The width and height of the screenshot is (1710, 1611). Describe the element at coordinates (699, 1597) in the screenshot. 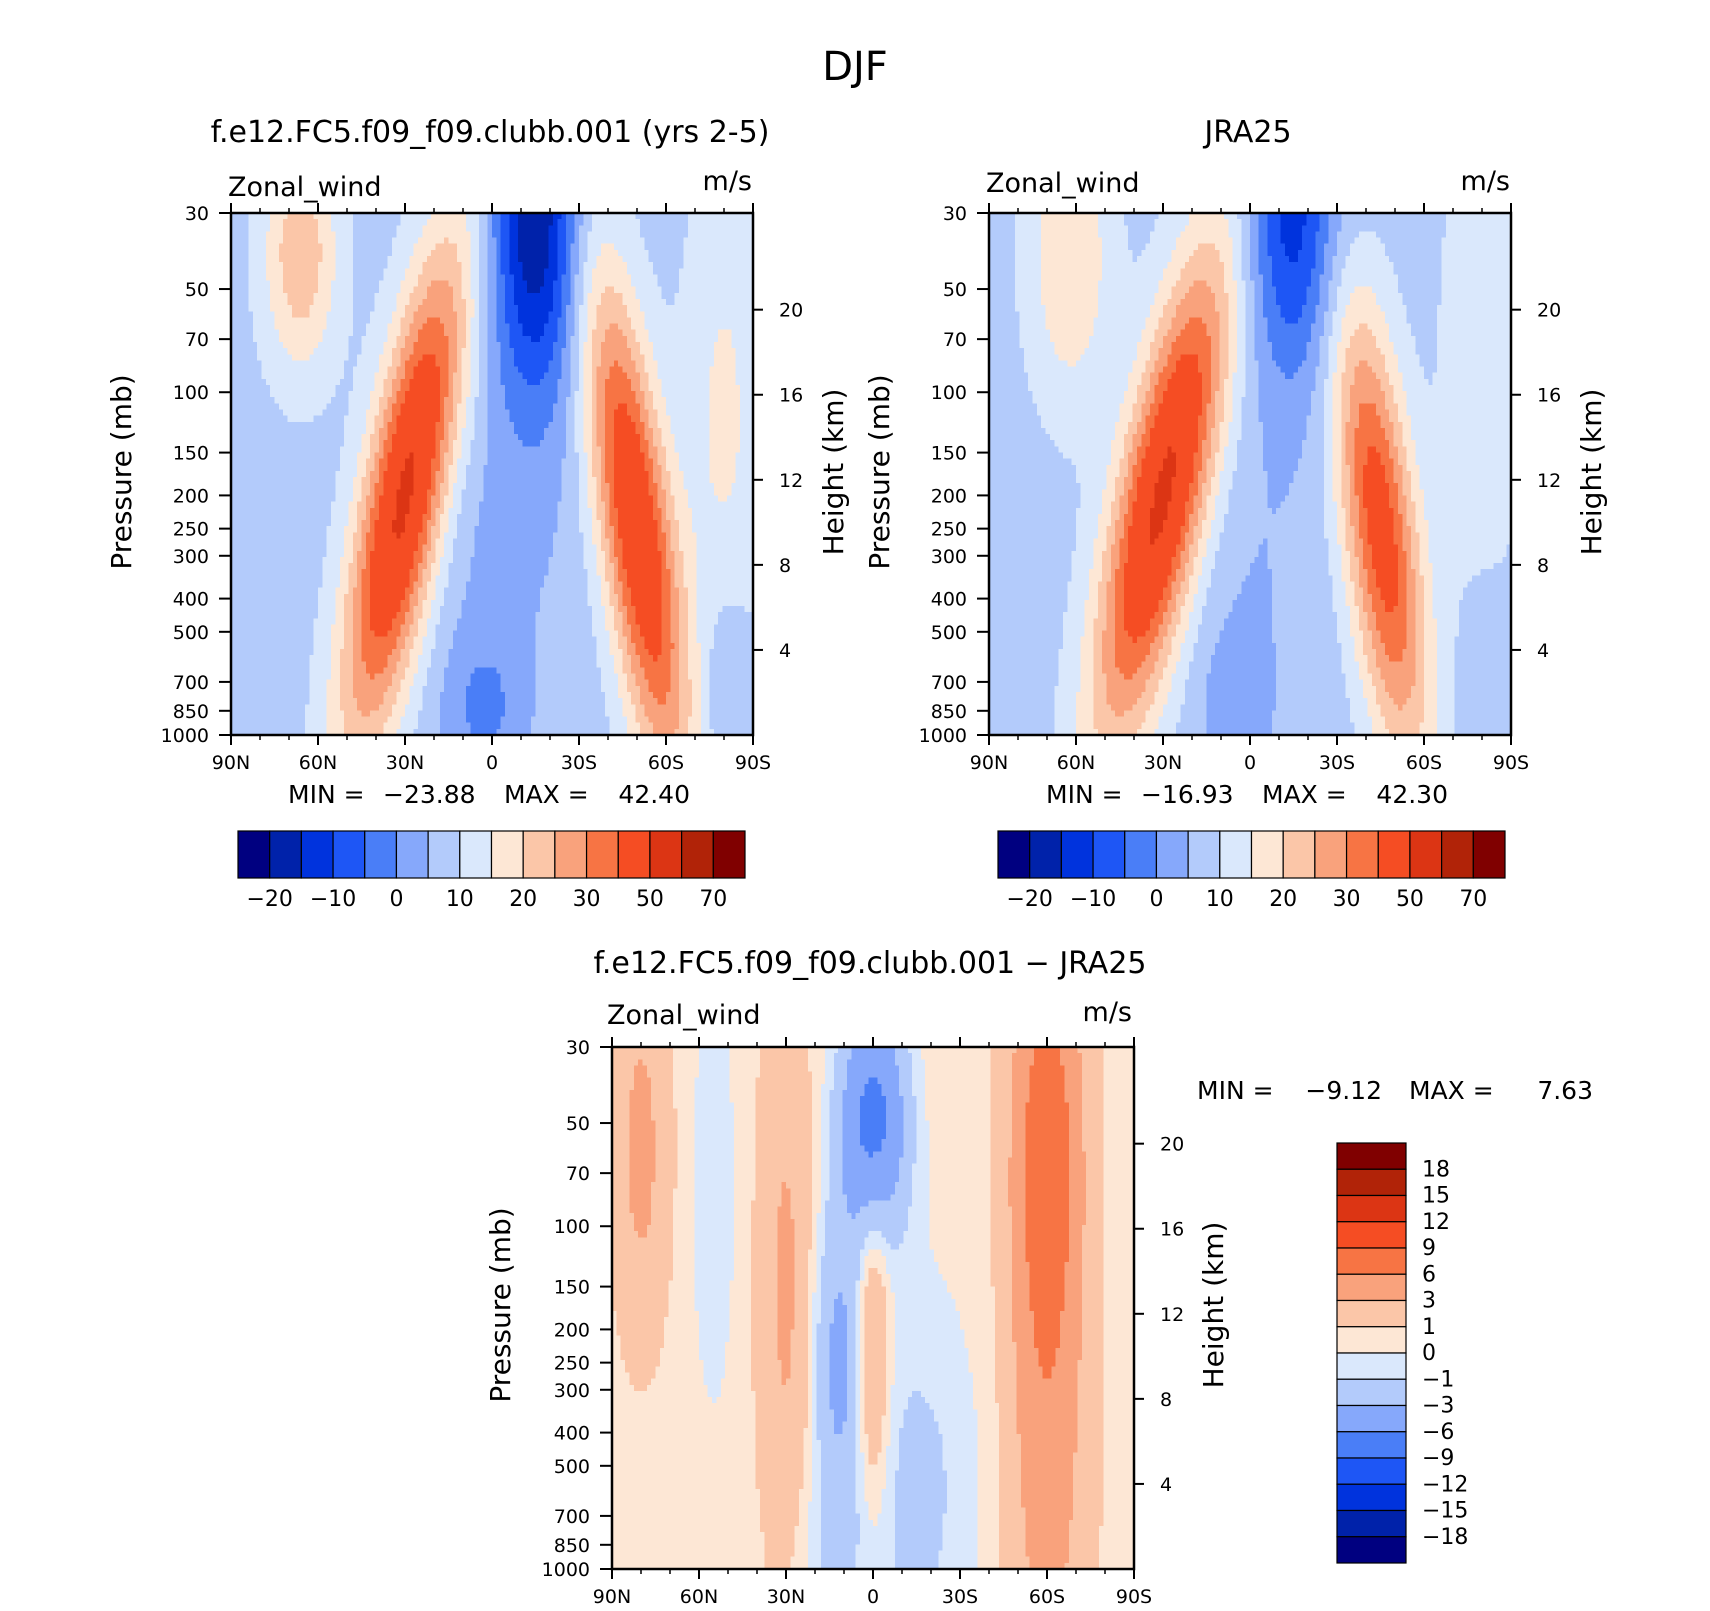

I see `x-tick-label: 60N` at that location.